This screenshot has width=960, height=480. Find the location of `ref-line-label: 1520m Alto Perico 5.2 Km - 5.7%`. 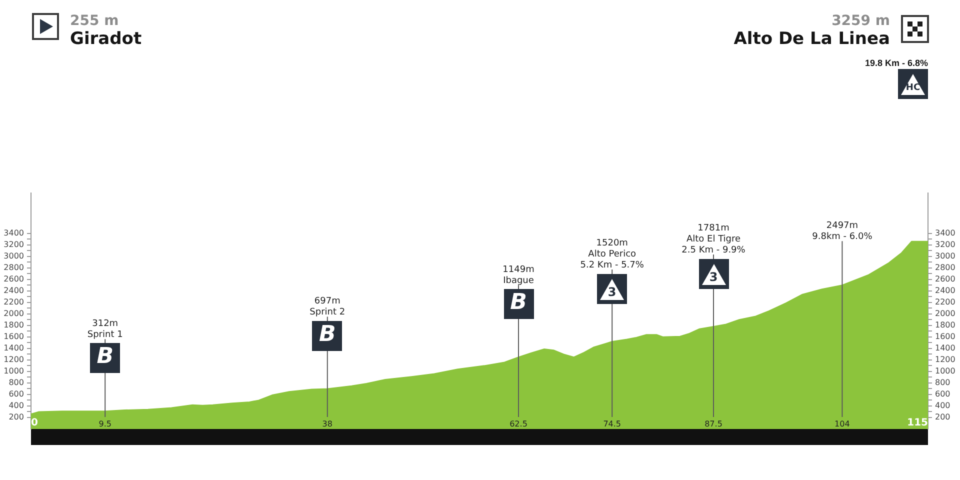

ref-line-label: 1520m Alto Perico 5.2 Km - 5.7% is located at coordinates (612, 254).